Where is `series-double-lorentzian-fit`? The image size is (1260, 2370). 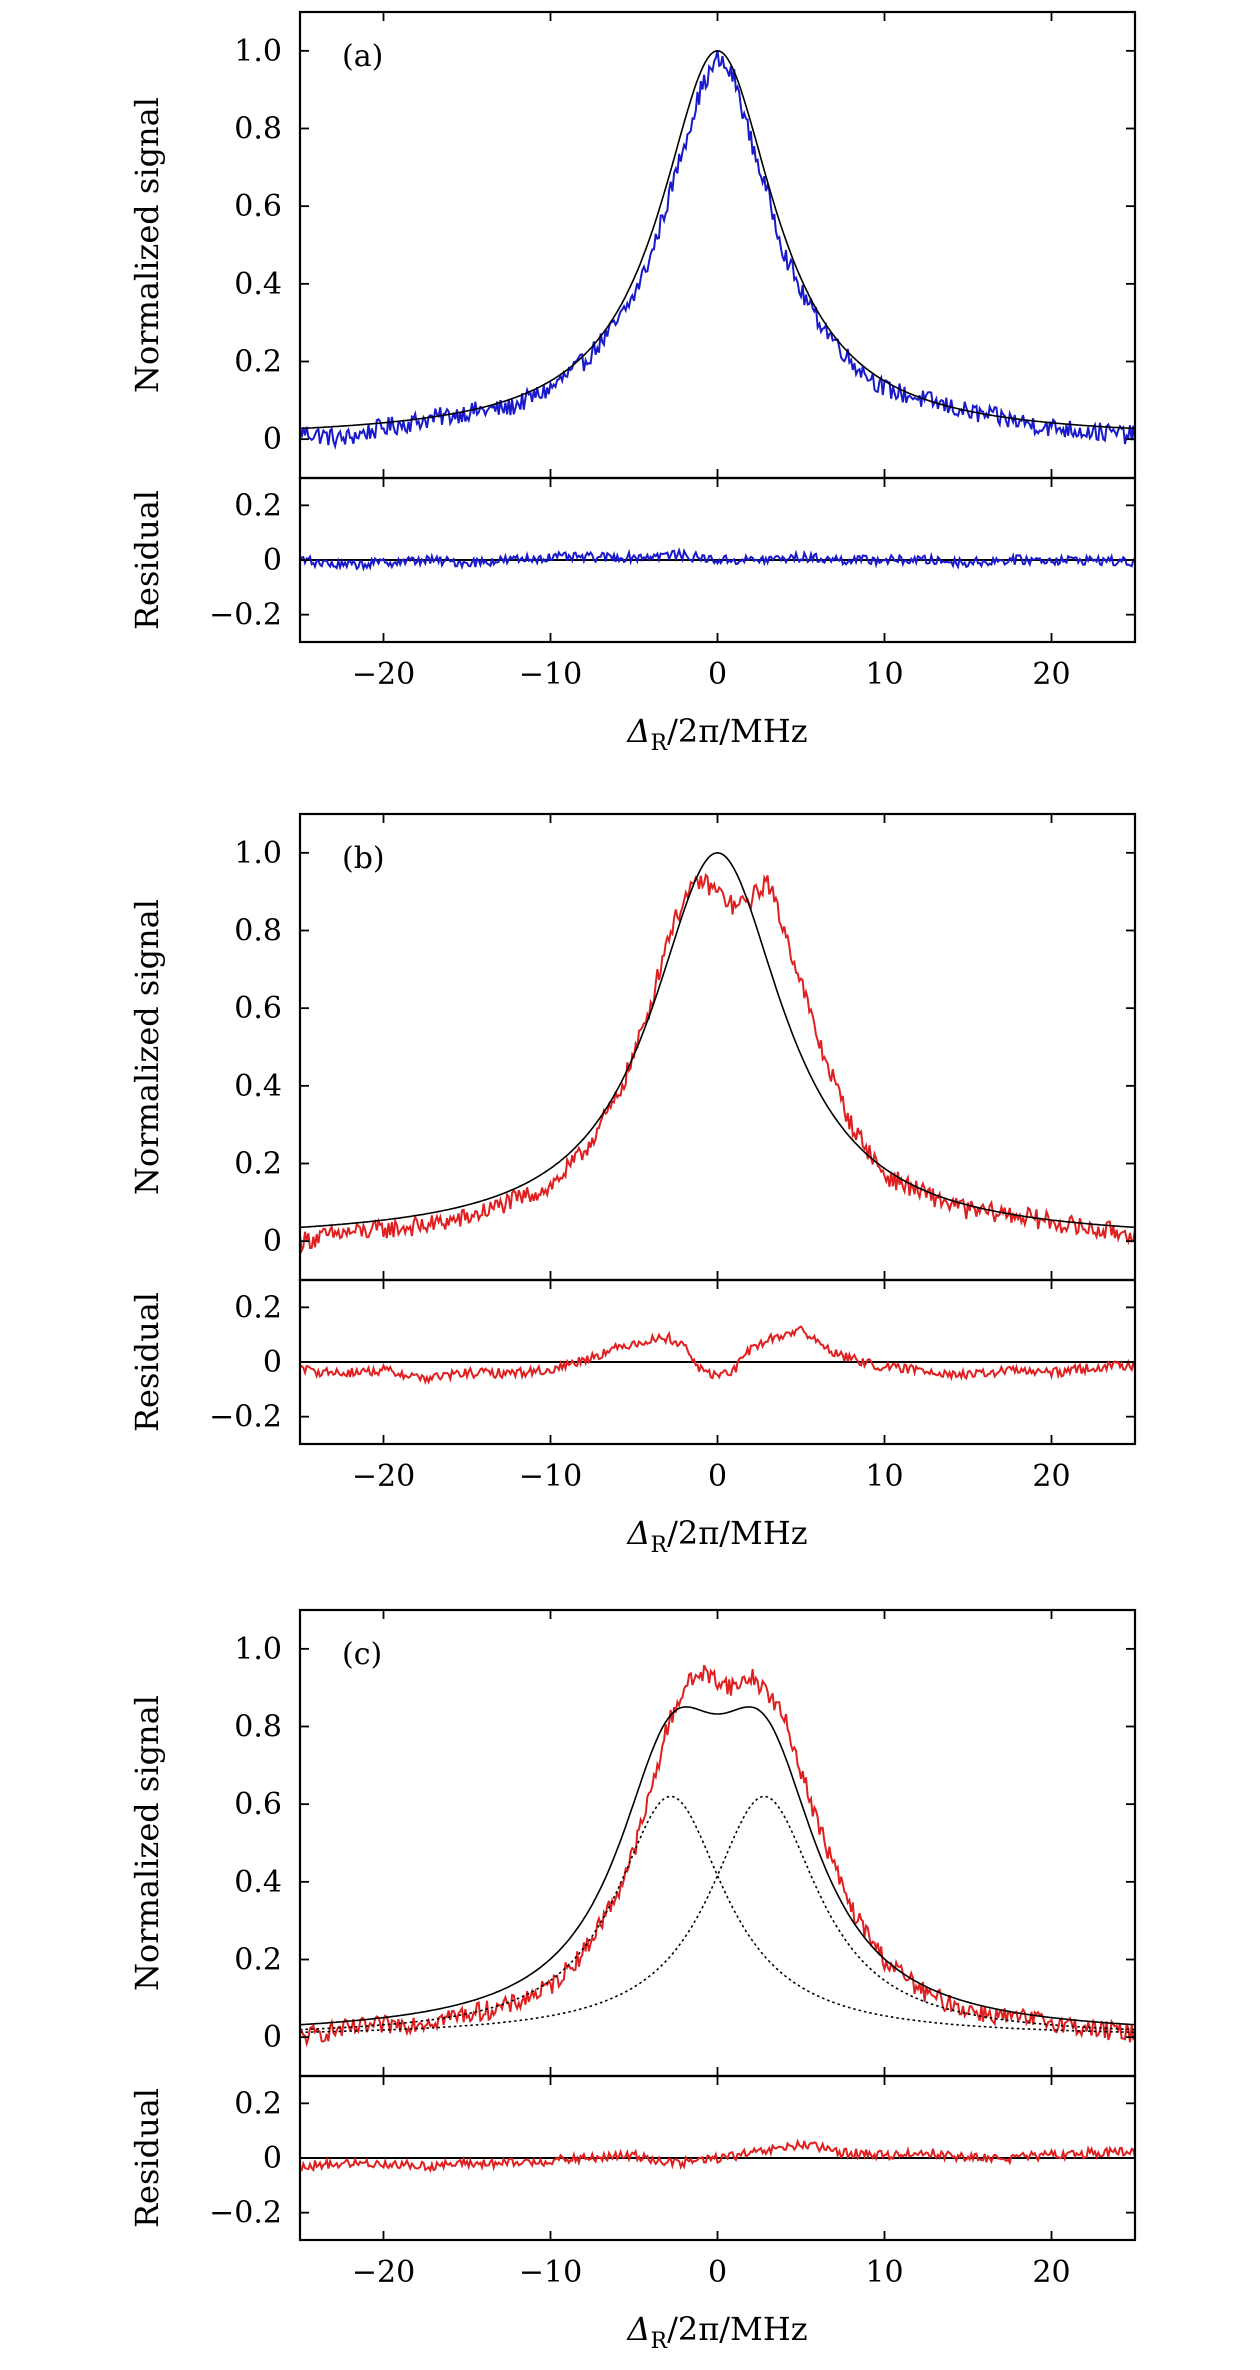 series-double-lorentzian-fit is located at coordinates (717, 1866).